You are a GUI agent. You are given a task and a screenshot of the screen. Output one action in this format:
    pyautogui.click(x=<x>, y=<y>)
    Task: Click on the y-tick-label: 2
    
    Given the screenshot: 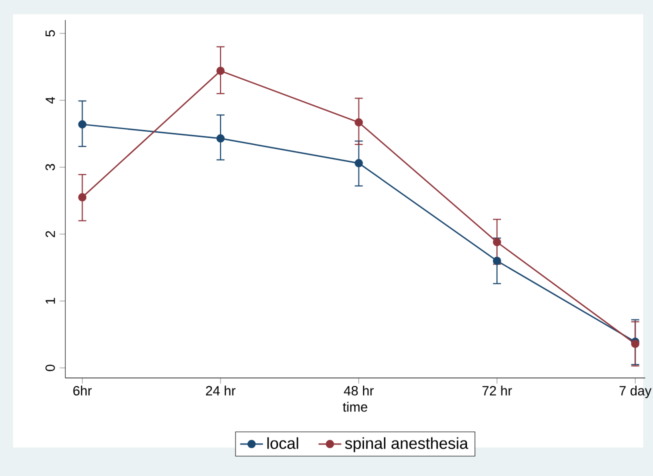 What is the action you would take?
    pyautogui.click(x=50, y=234)
    